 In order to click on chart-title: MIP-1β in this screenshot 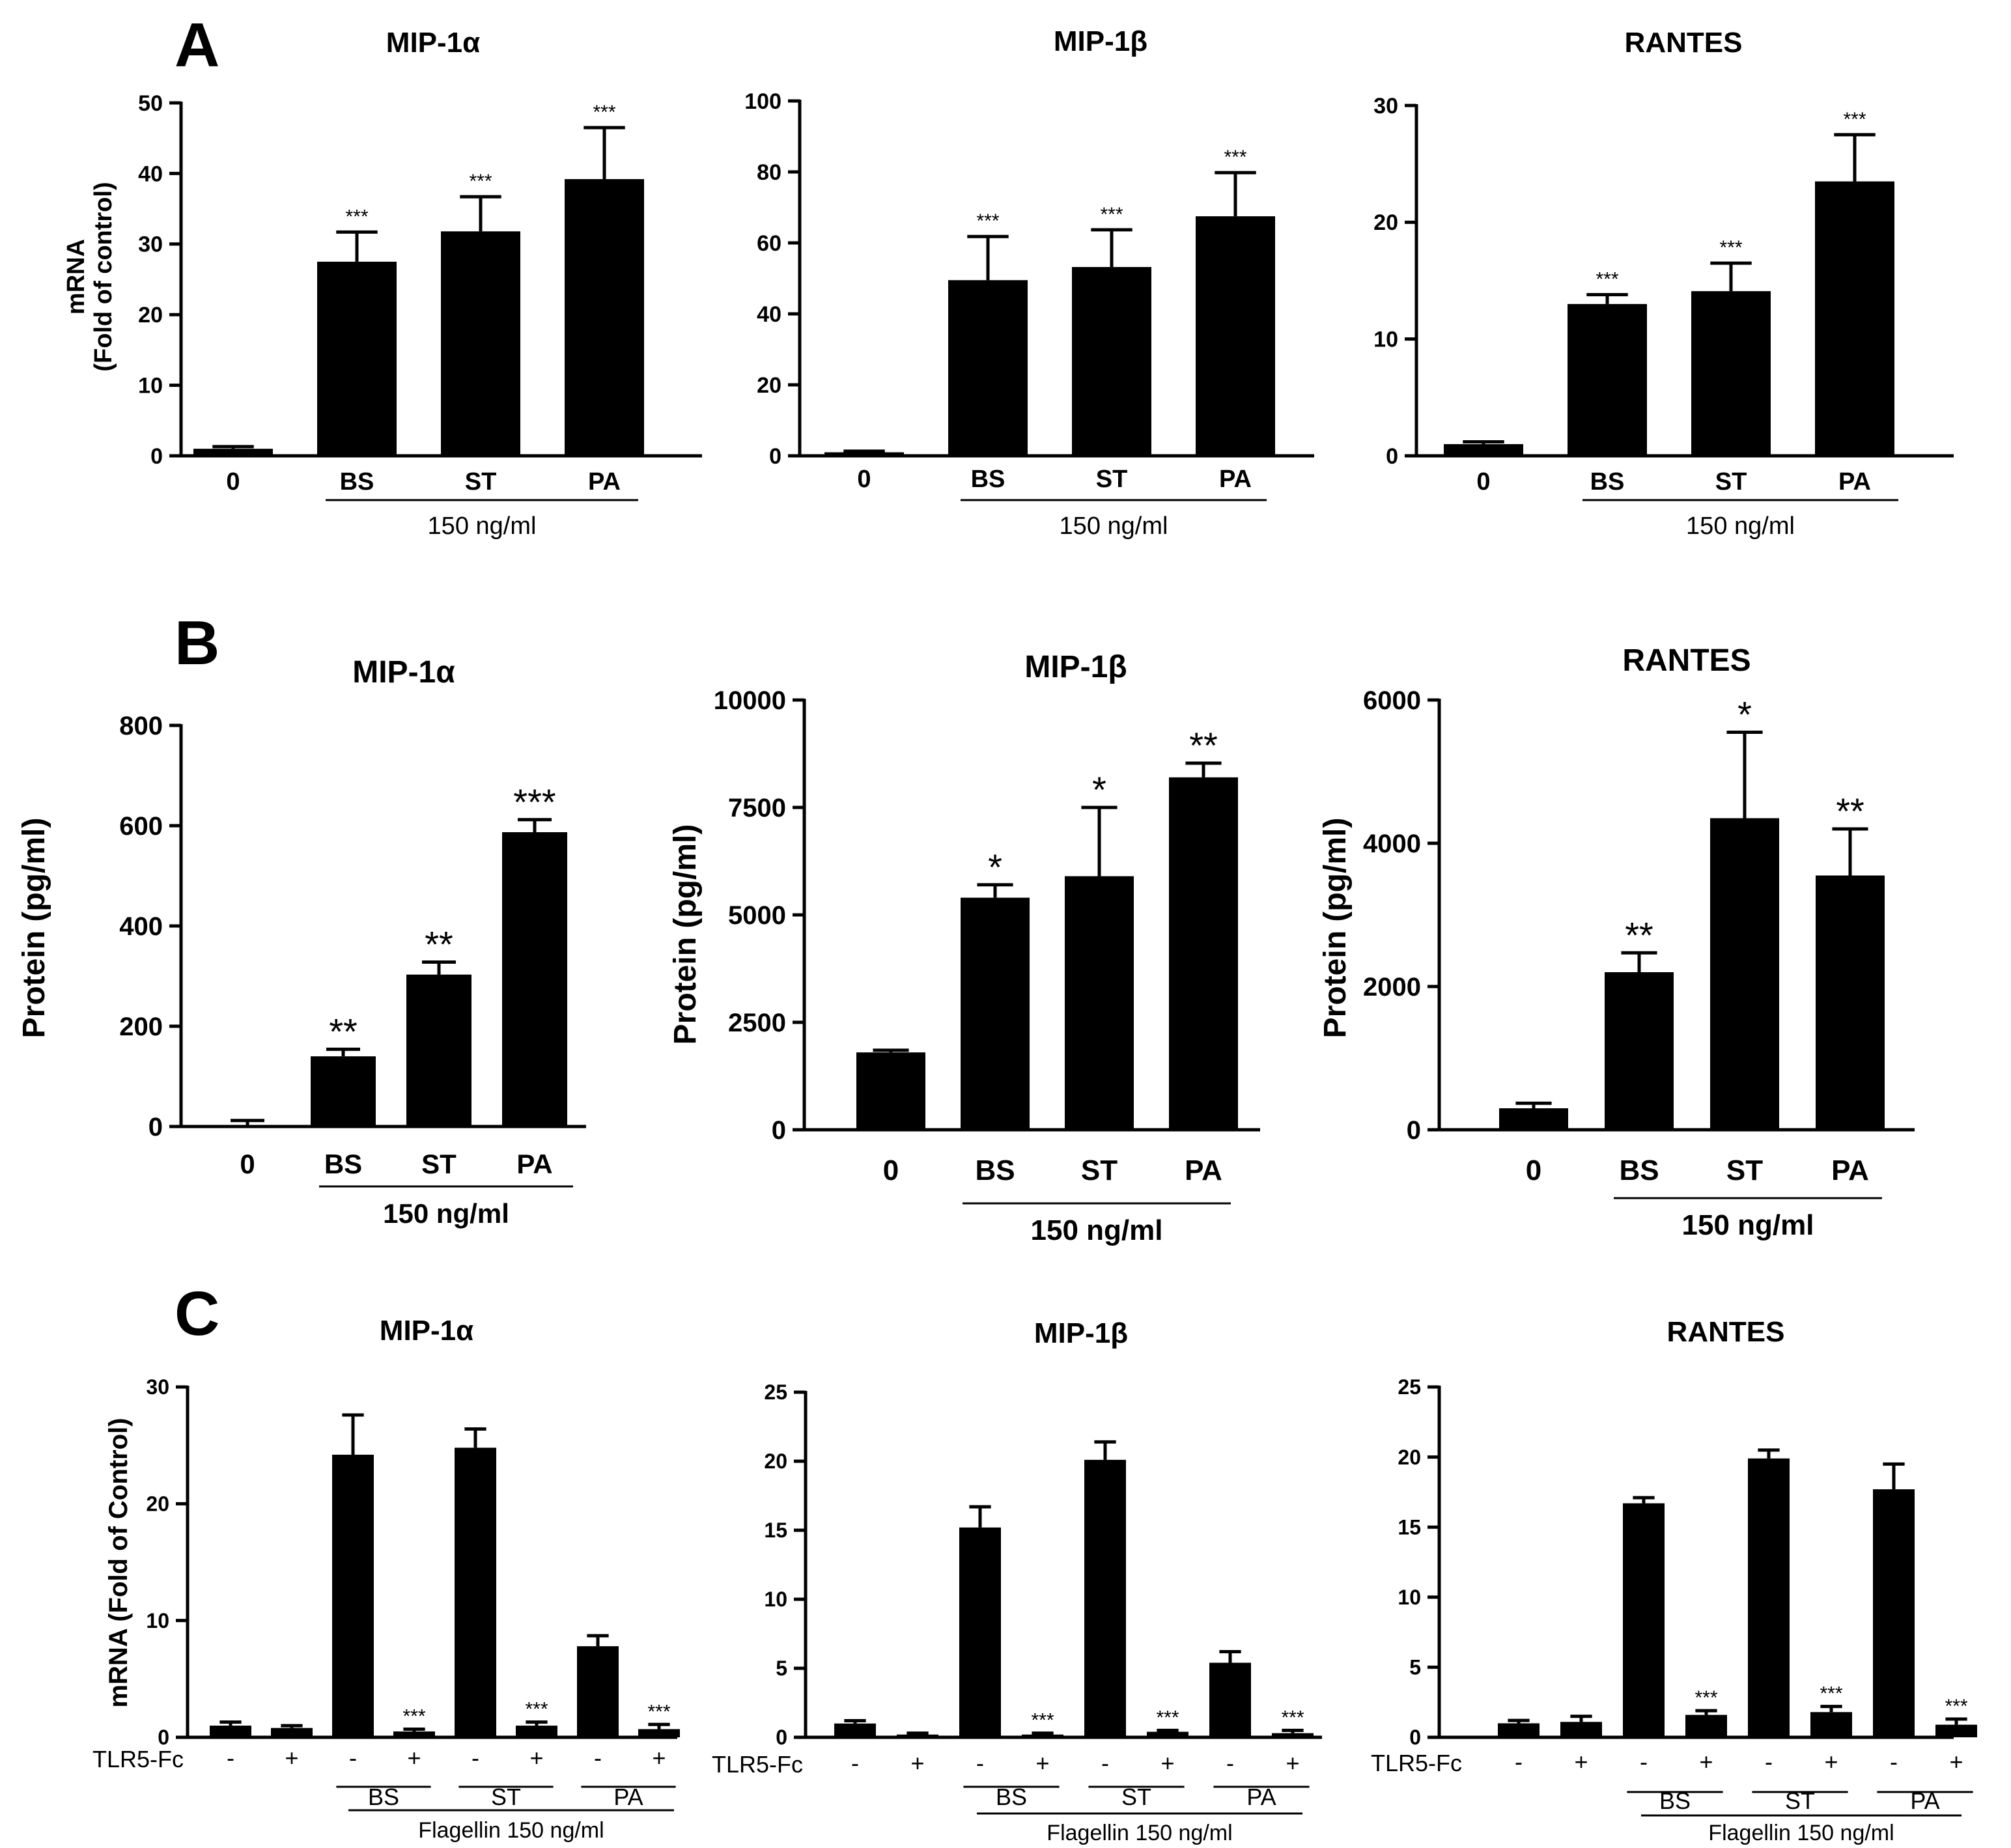, I will do `click(1100, 41)`.